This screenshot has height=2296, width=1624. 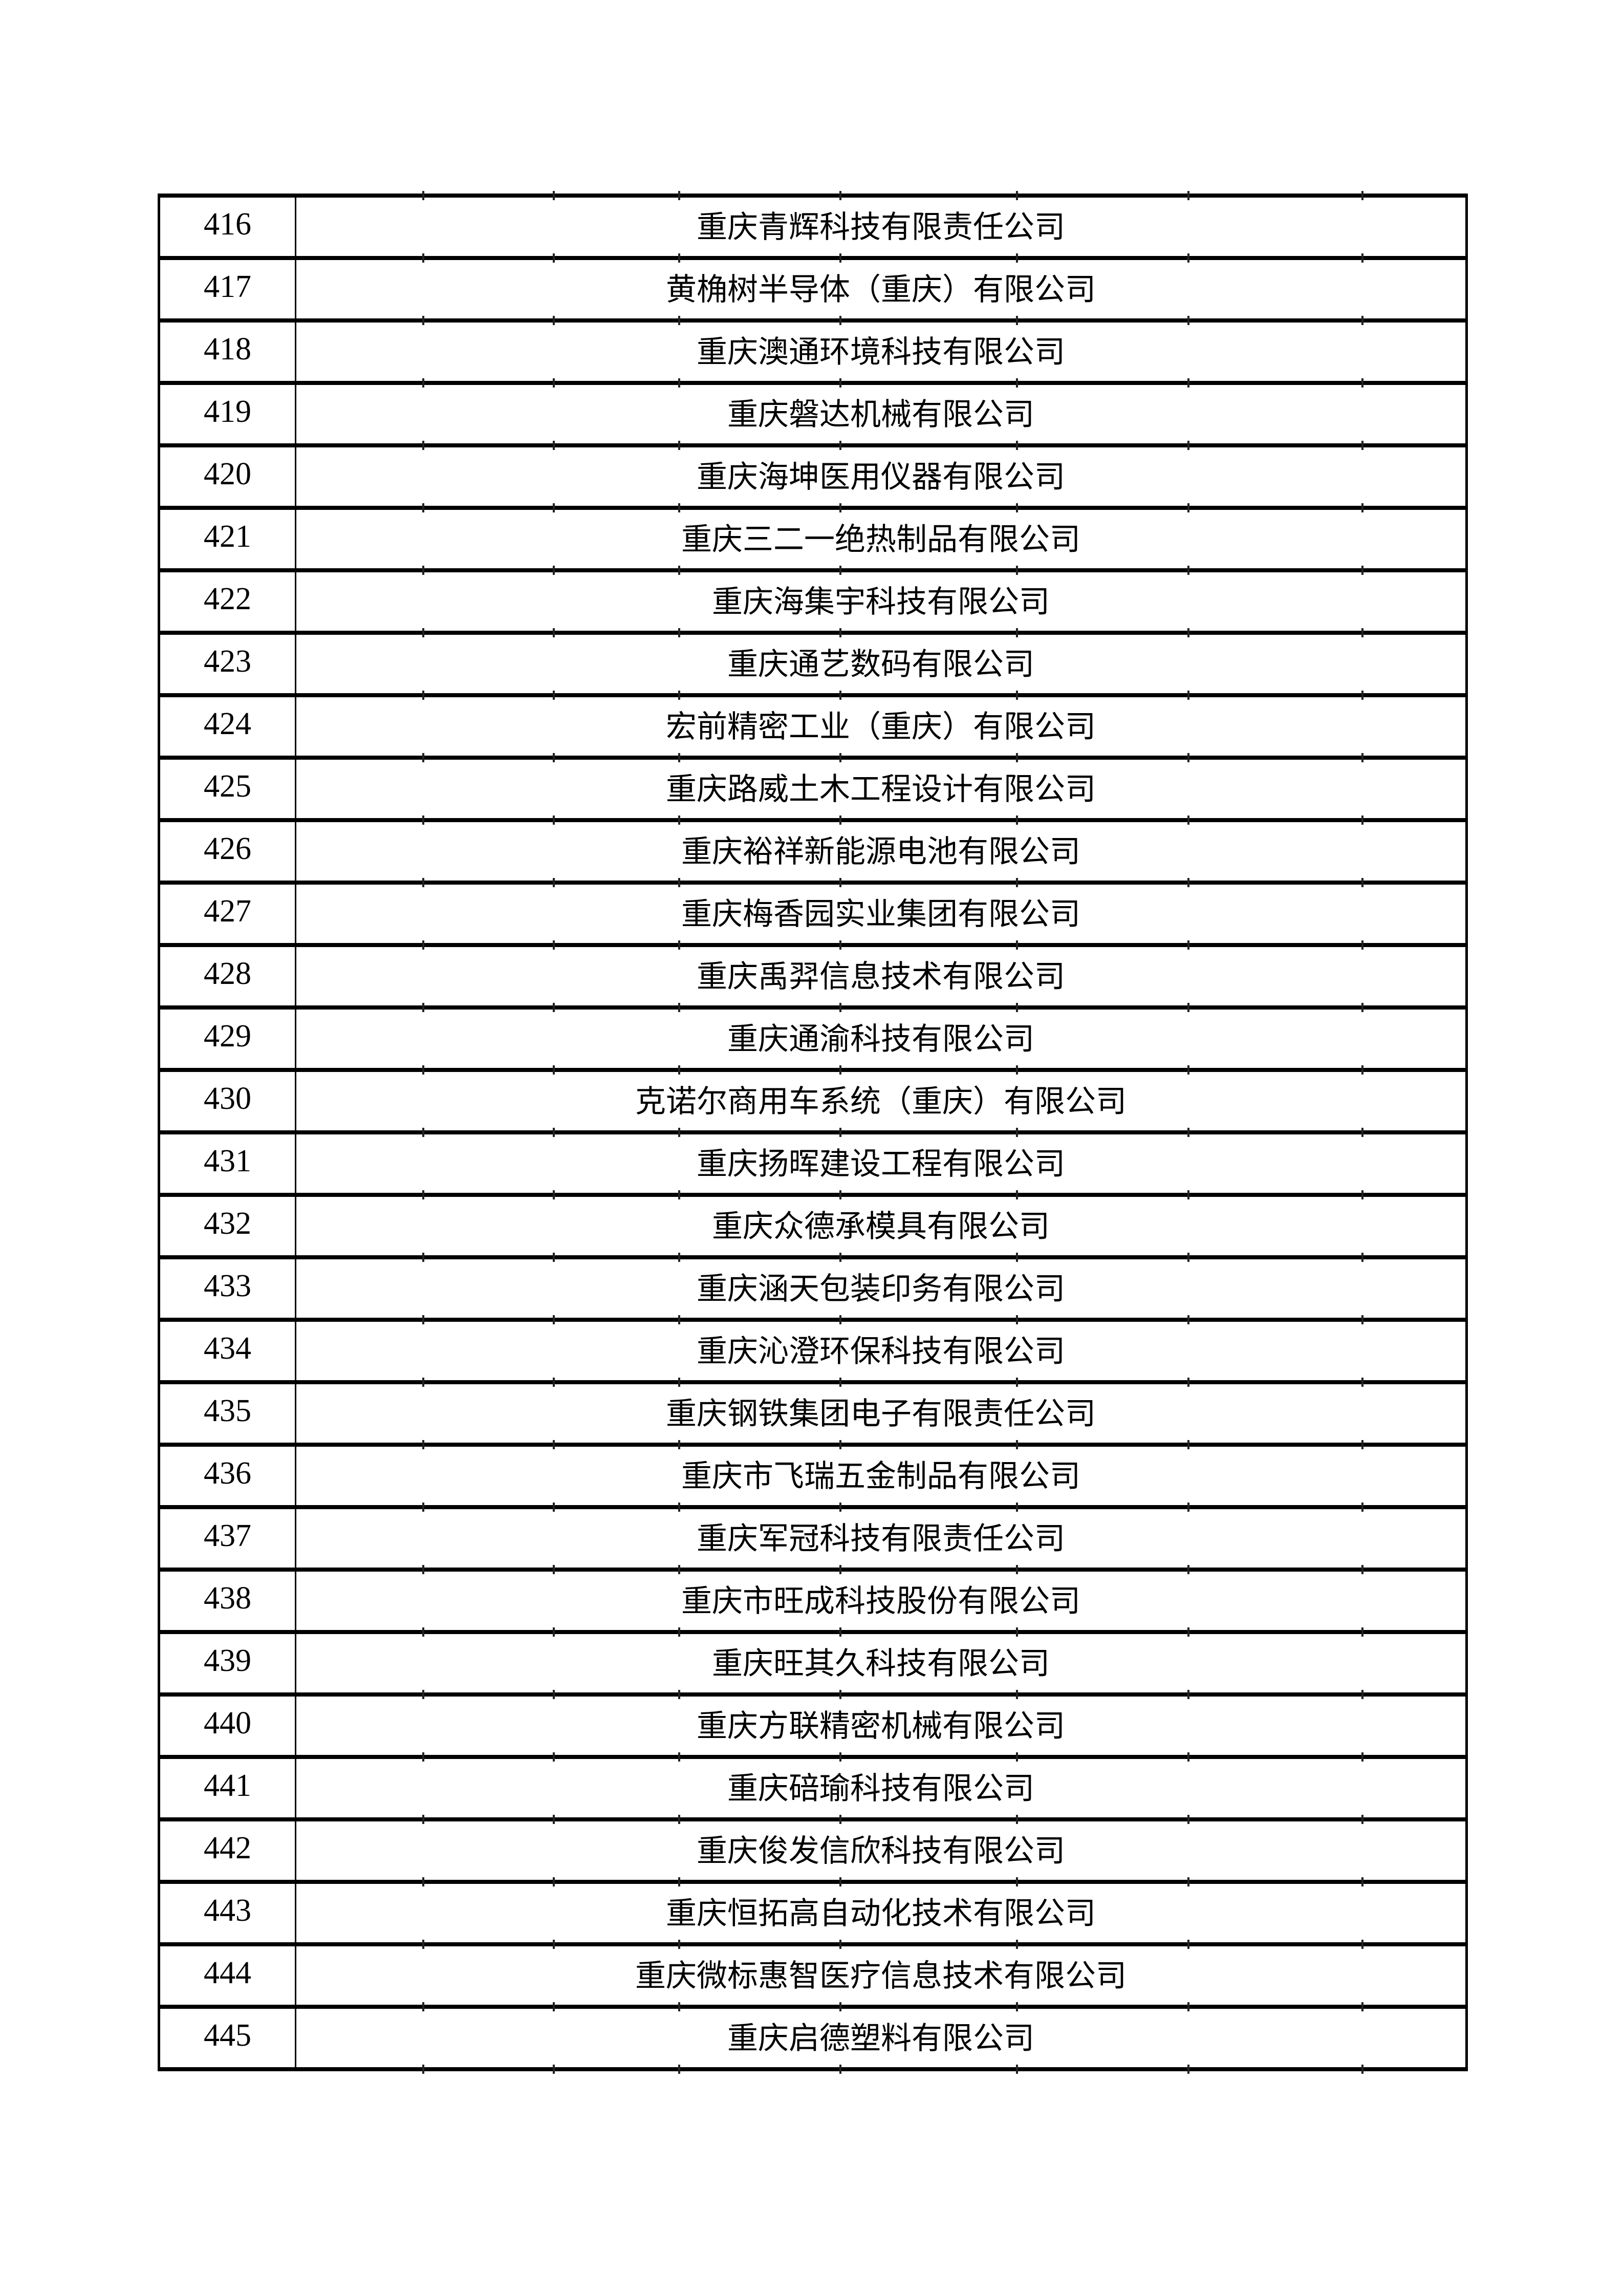 What do you see at coordinates (228, 1601) in the screenshot?
I see `row-number-cell: 438` at bounding box center [228, 1601].